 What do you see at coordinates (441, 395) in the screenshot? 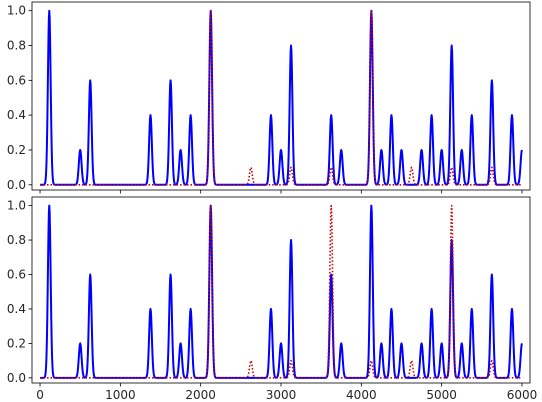
I see `x-tick-label: 5000` at bounding box center [441, 395].